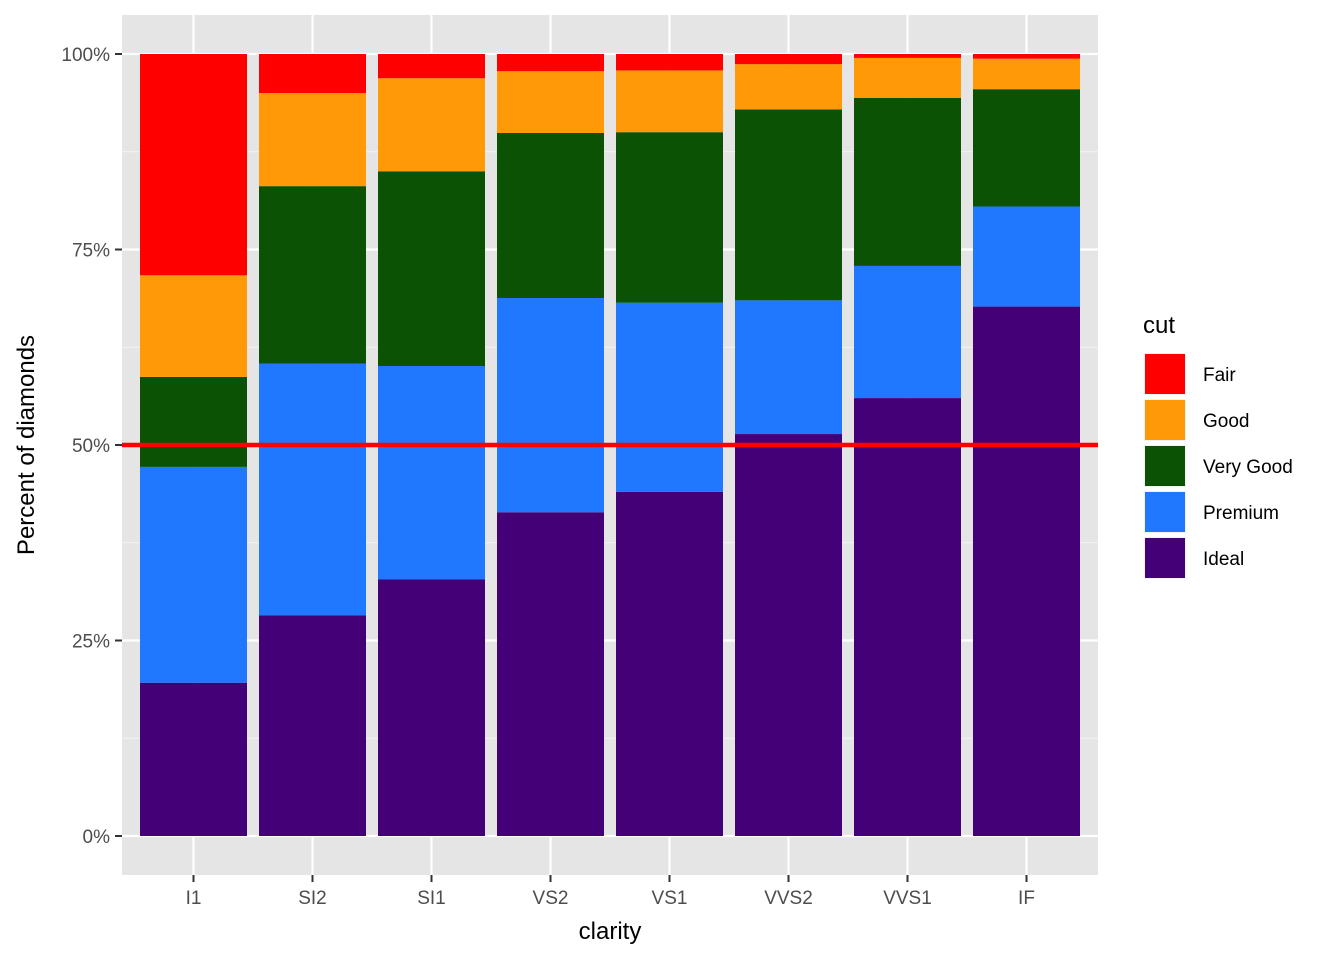  I want to click on bar-segment-si2-good, so click(312, 140).